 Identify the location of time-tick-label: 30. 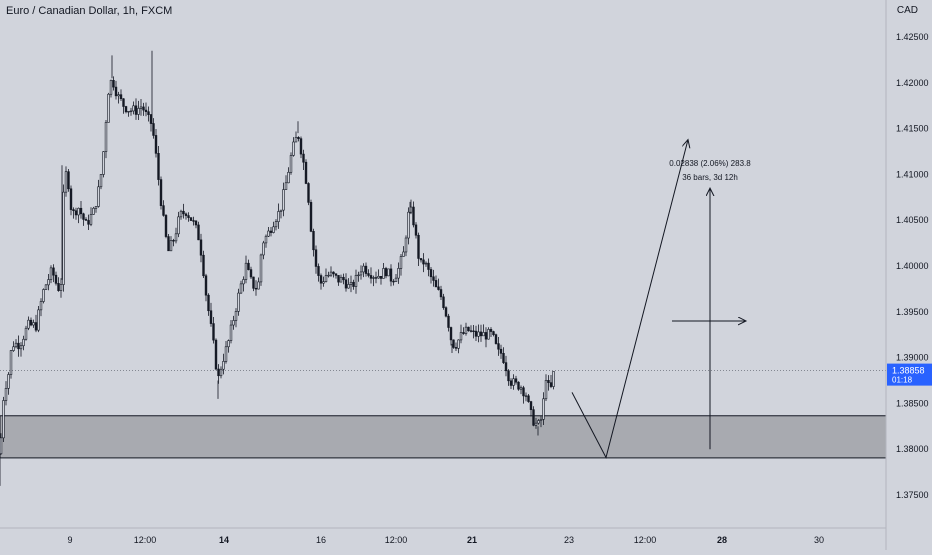
(819, 540).